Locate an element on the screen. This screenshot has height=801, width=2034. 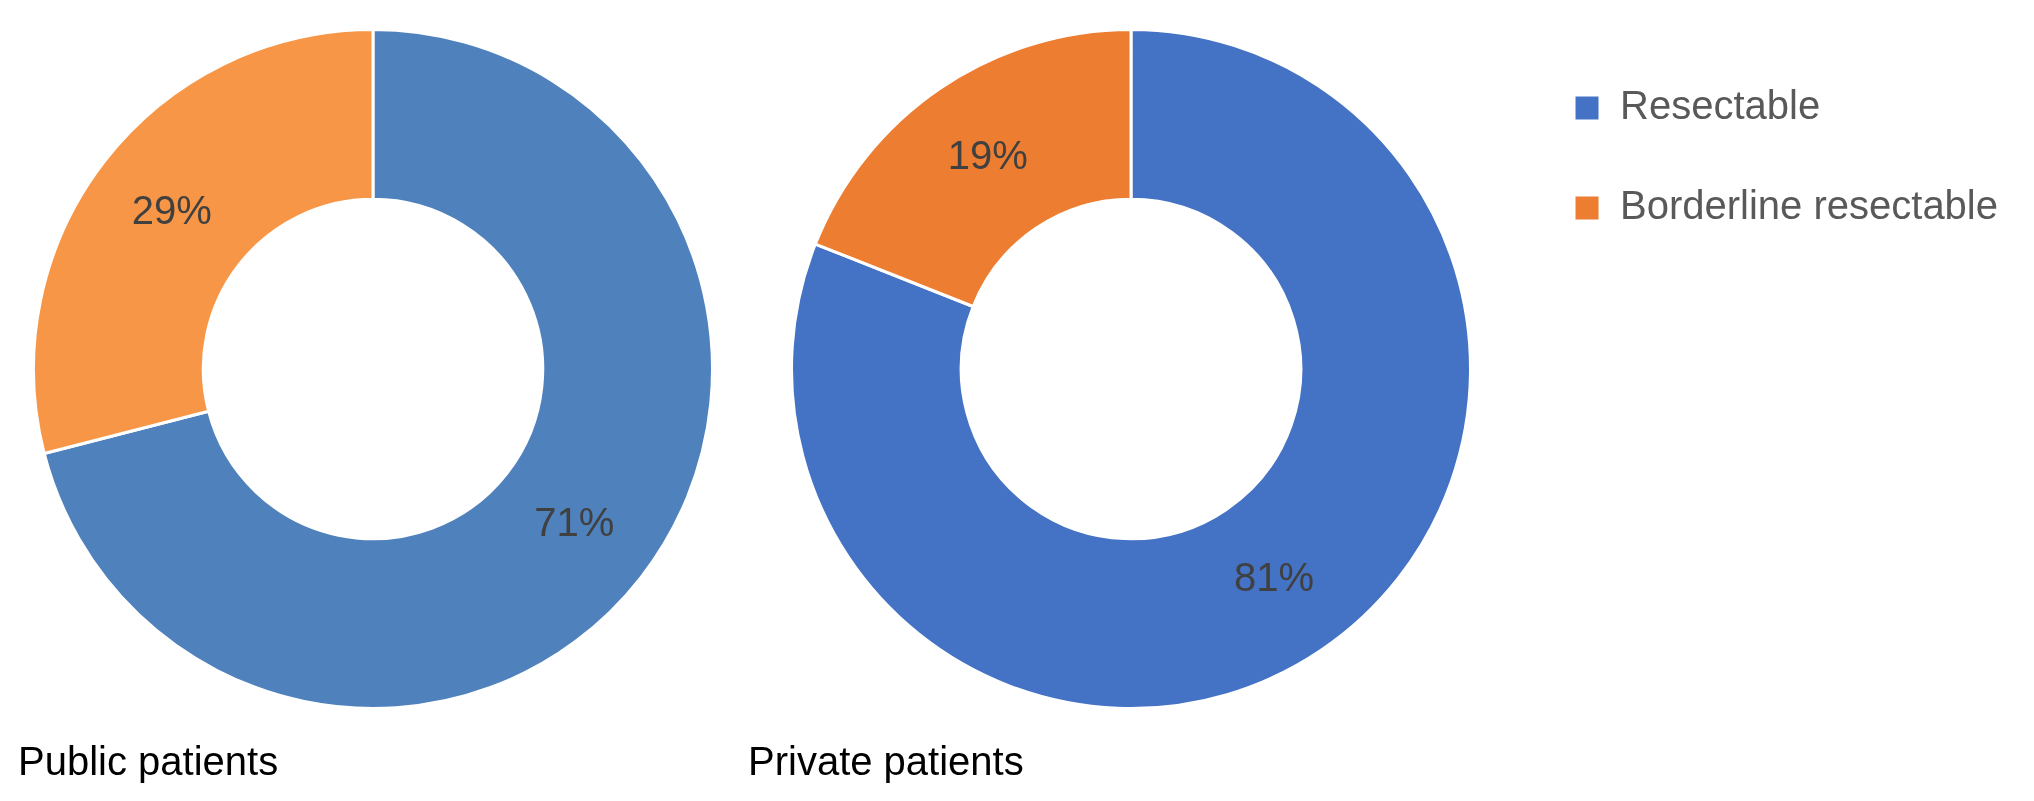
data-label: 81% is located at coordinates (1274, 576).